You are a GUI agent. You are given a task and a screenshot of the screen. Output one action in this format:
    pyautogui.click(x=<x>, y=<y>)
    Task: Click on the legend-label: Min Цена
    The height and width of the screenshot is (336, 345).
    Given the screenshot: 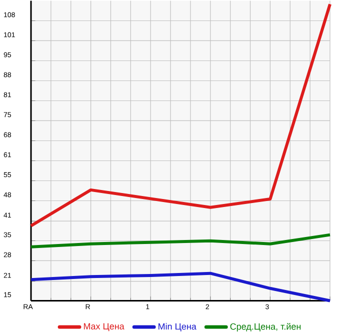 What is the action you would take?
    pyautogui.click(x=177, y=327)
    